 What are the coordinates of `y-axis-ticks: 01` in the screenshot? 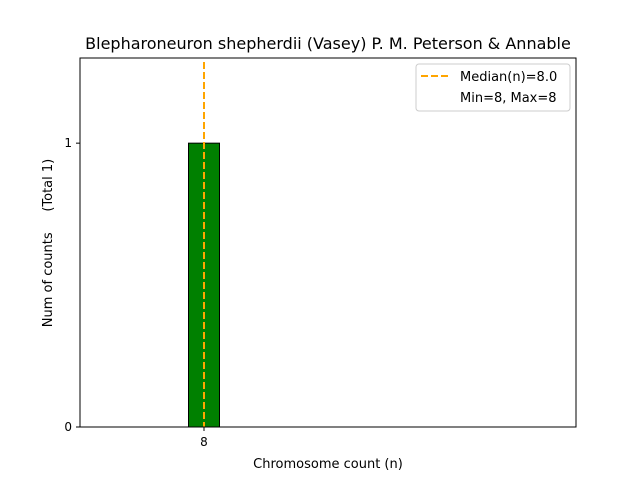 It's located at (72, 285).